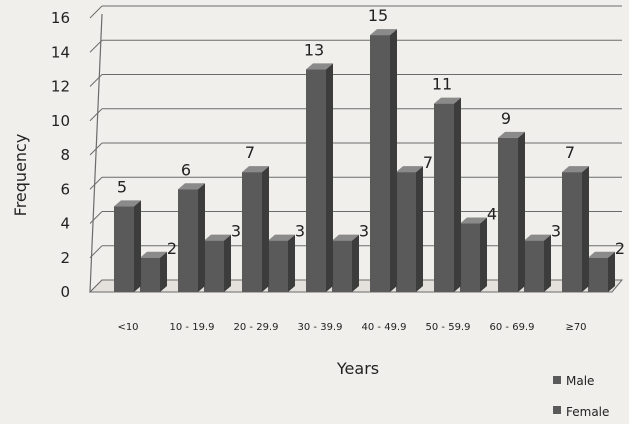  Describe the element at coordinates (65, 224) in the screenshot. I see `y-tick-label: 4` at that location.